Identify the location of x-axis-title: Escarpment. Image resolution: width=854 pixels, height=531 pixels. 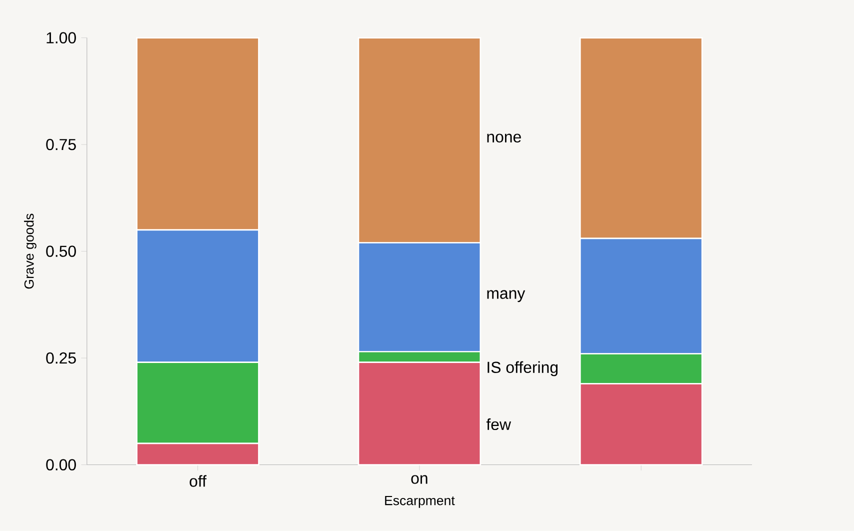
(420, 502).